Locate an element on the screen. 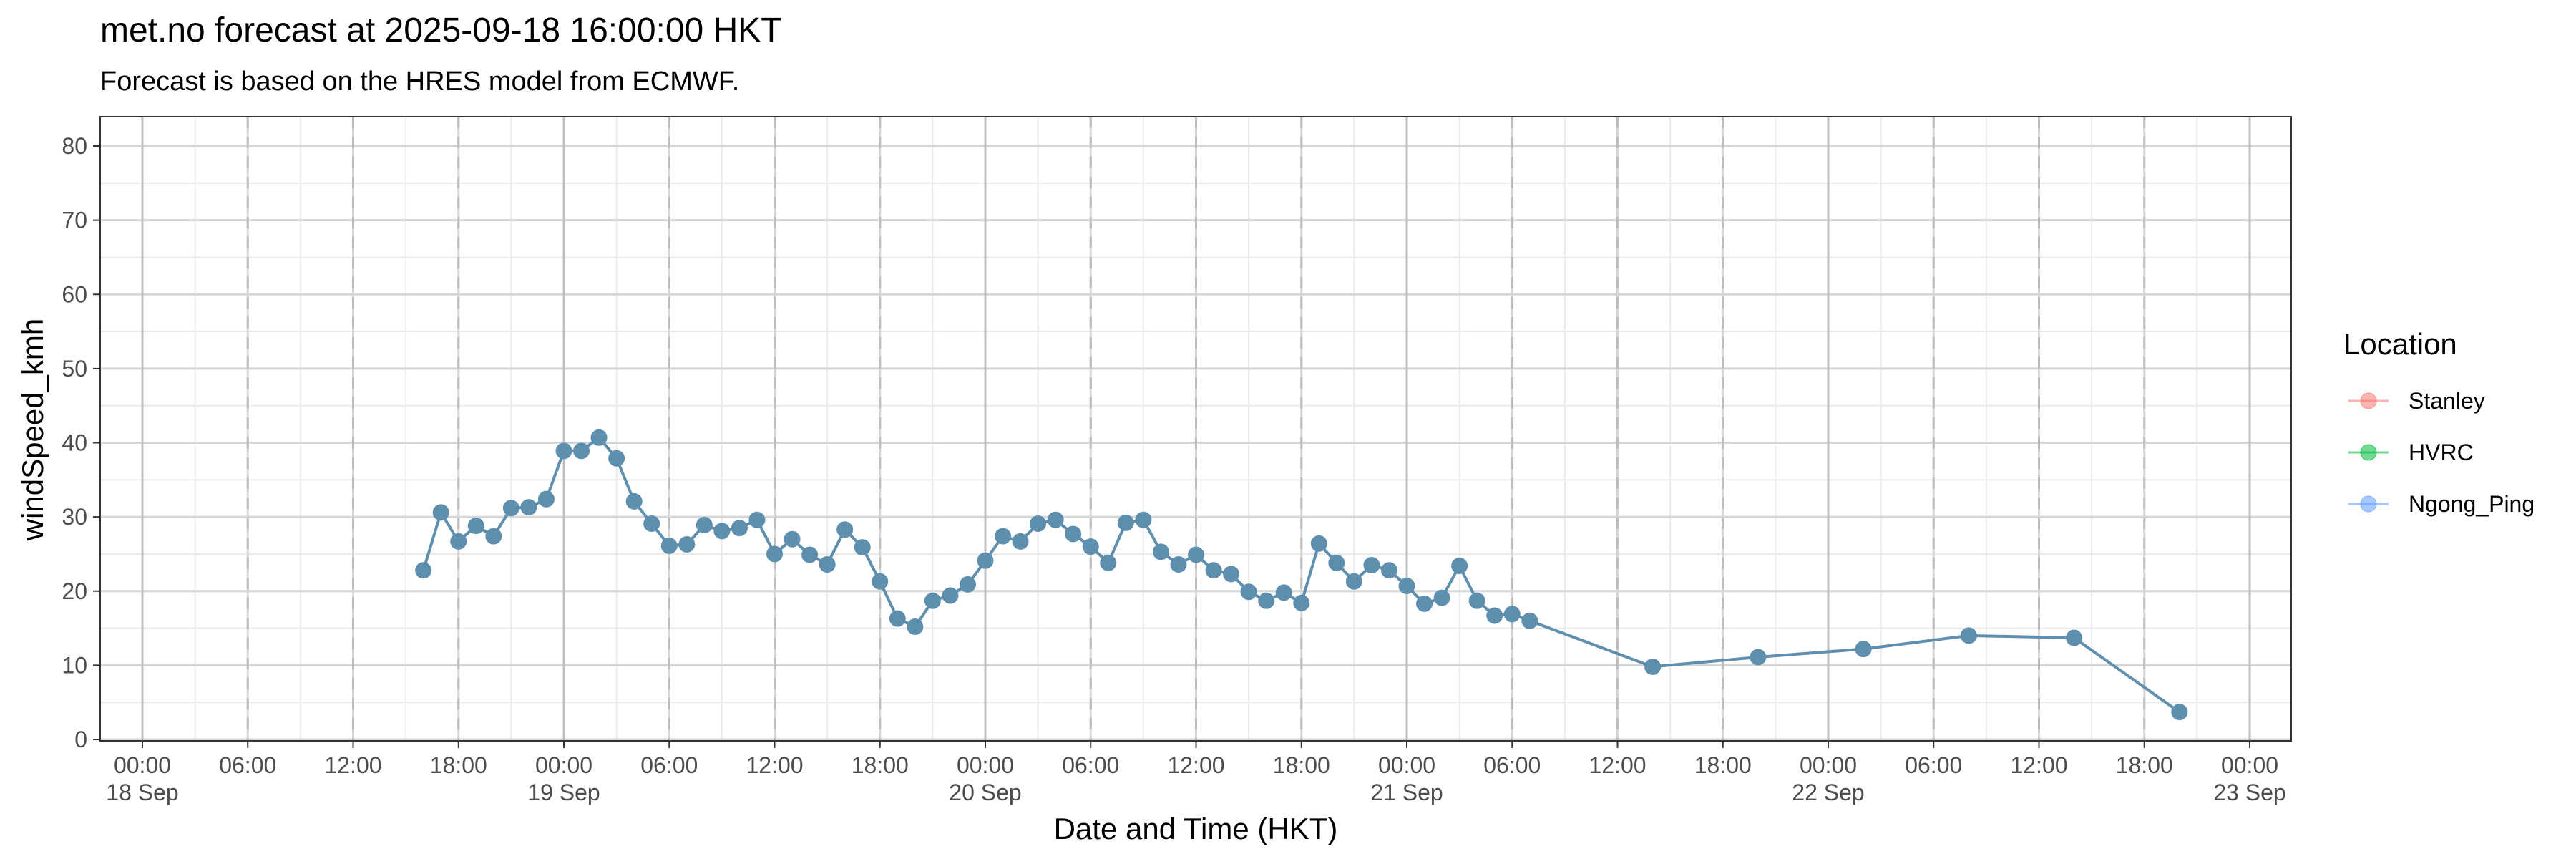 The height and width of the screenshot is (859, 2576). y-tick-label: 40 is located at coordinates (74, 443).